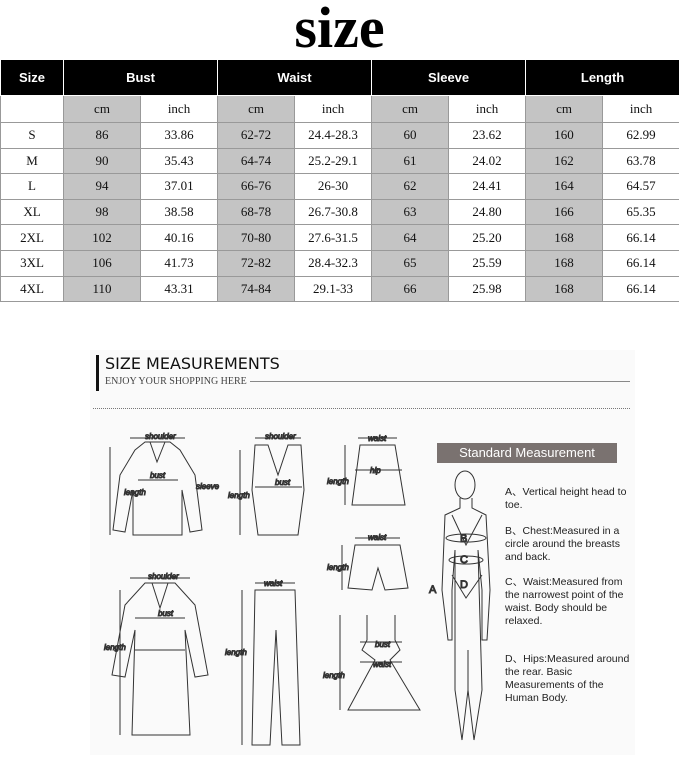 The height and width of the screenshot is (758, 679). What do you see at coordinates (179, 237) in the screenshot?
I see `value-cell: 40.16` at bounding box center [179, 237].